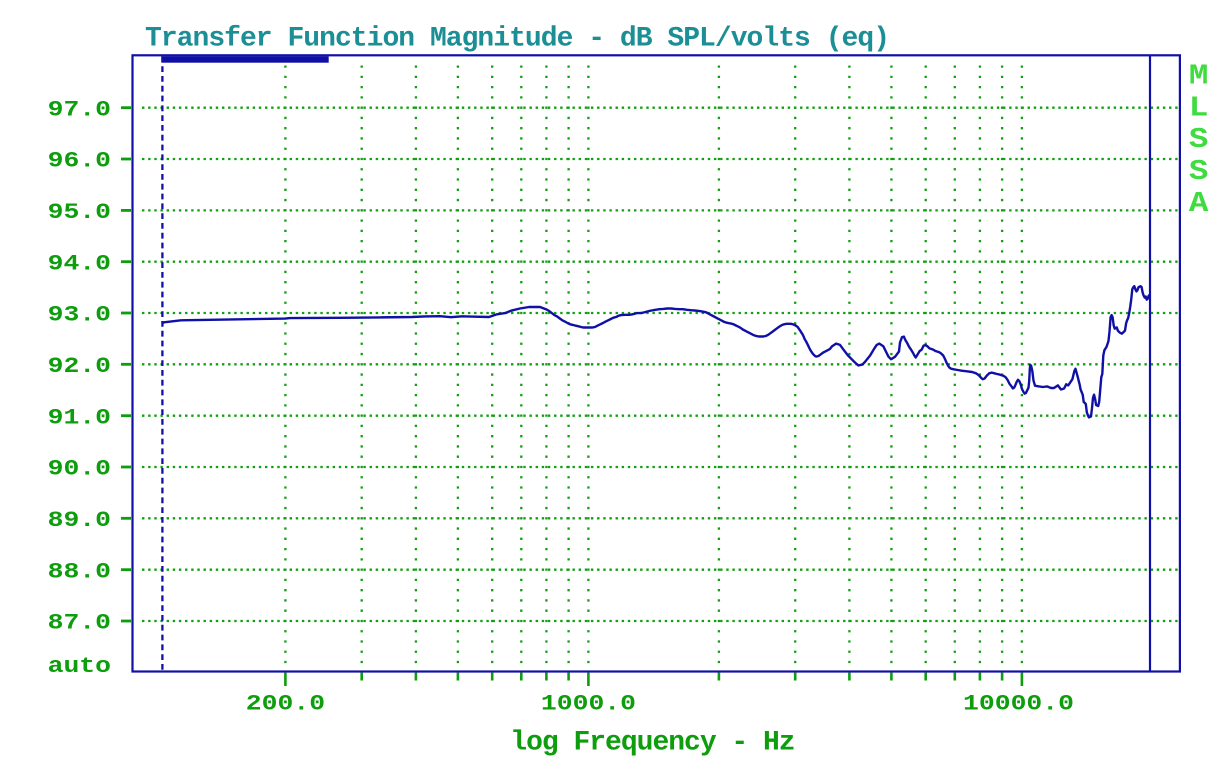  I want to click on svg-text: 1000.0, so click(588, 703).